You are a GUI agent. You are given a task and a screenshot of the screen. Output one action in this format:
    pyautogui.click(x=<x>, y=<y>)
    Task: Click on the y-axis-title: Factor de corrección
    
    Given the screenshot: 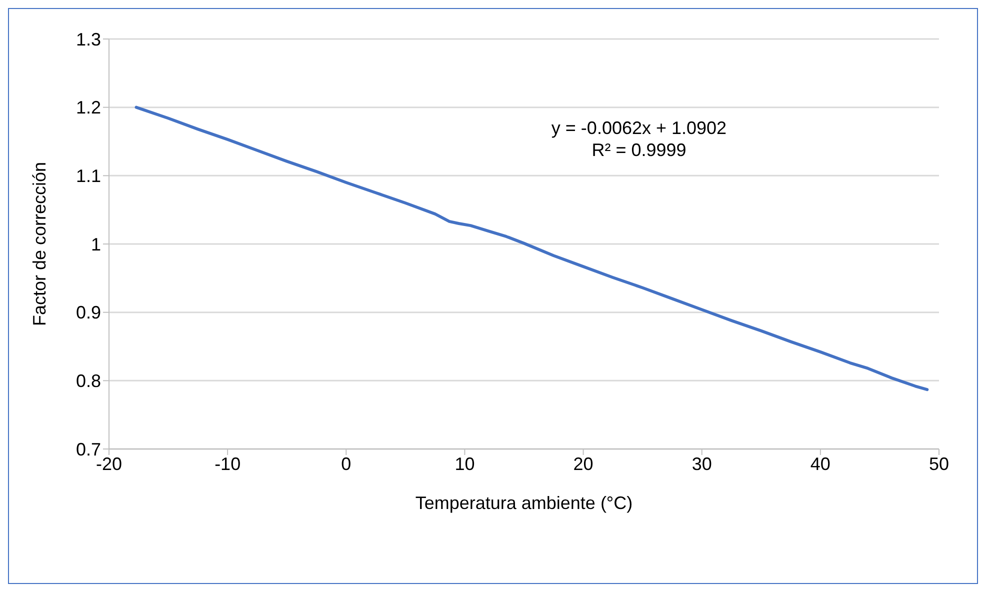 What is the action you would take?
    pyautogui.click(x=39, y=244)
    